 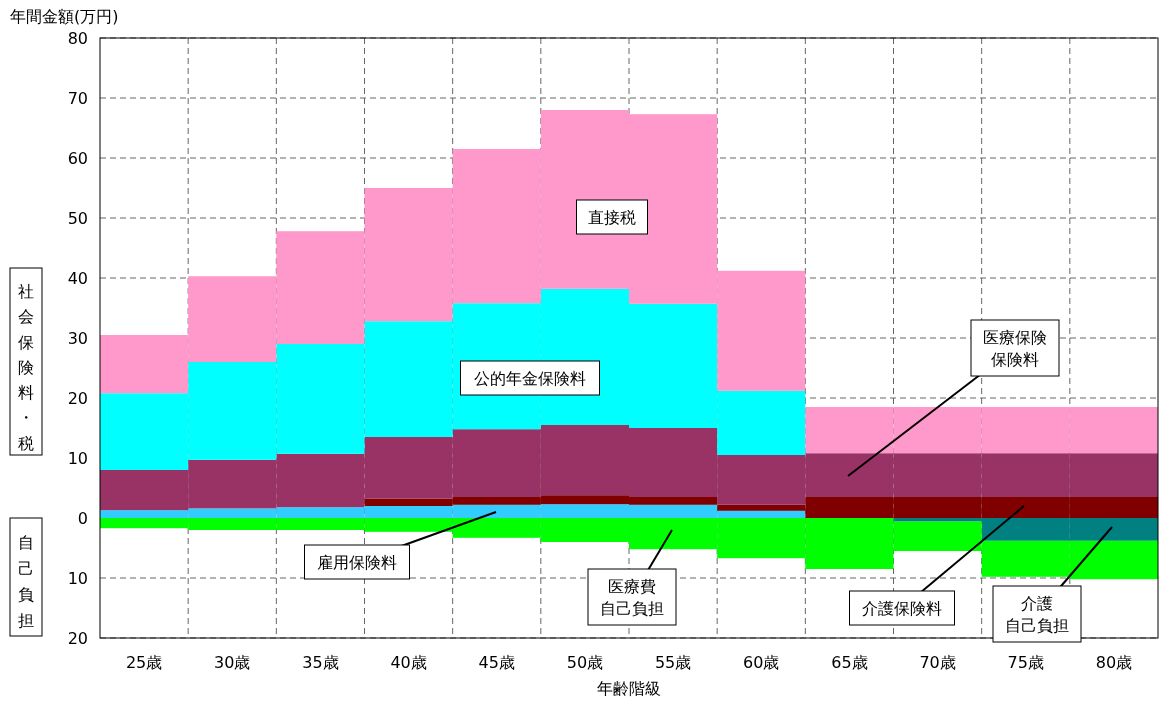 What do you see at coordinates (77, 278) in the screenshot?
I see `y-tick-label: 40` at bounding box center [77, 278].